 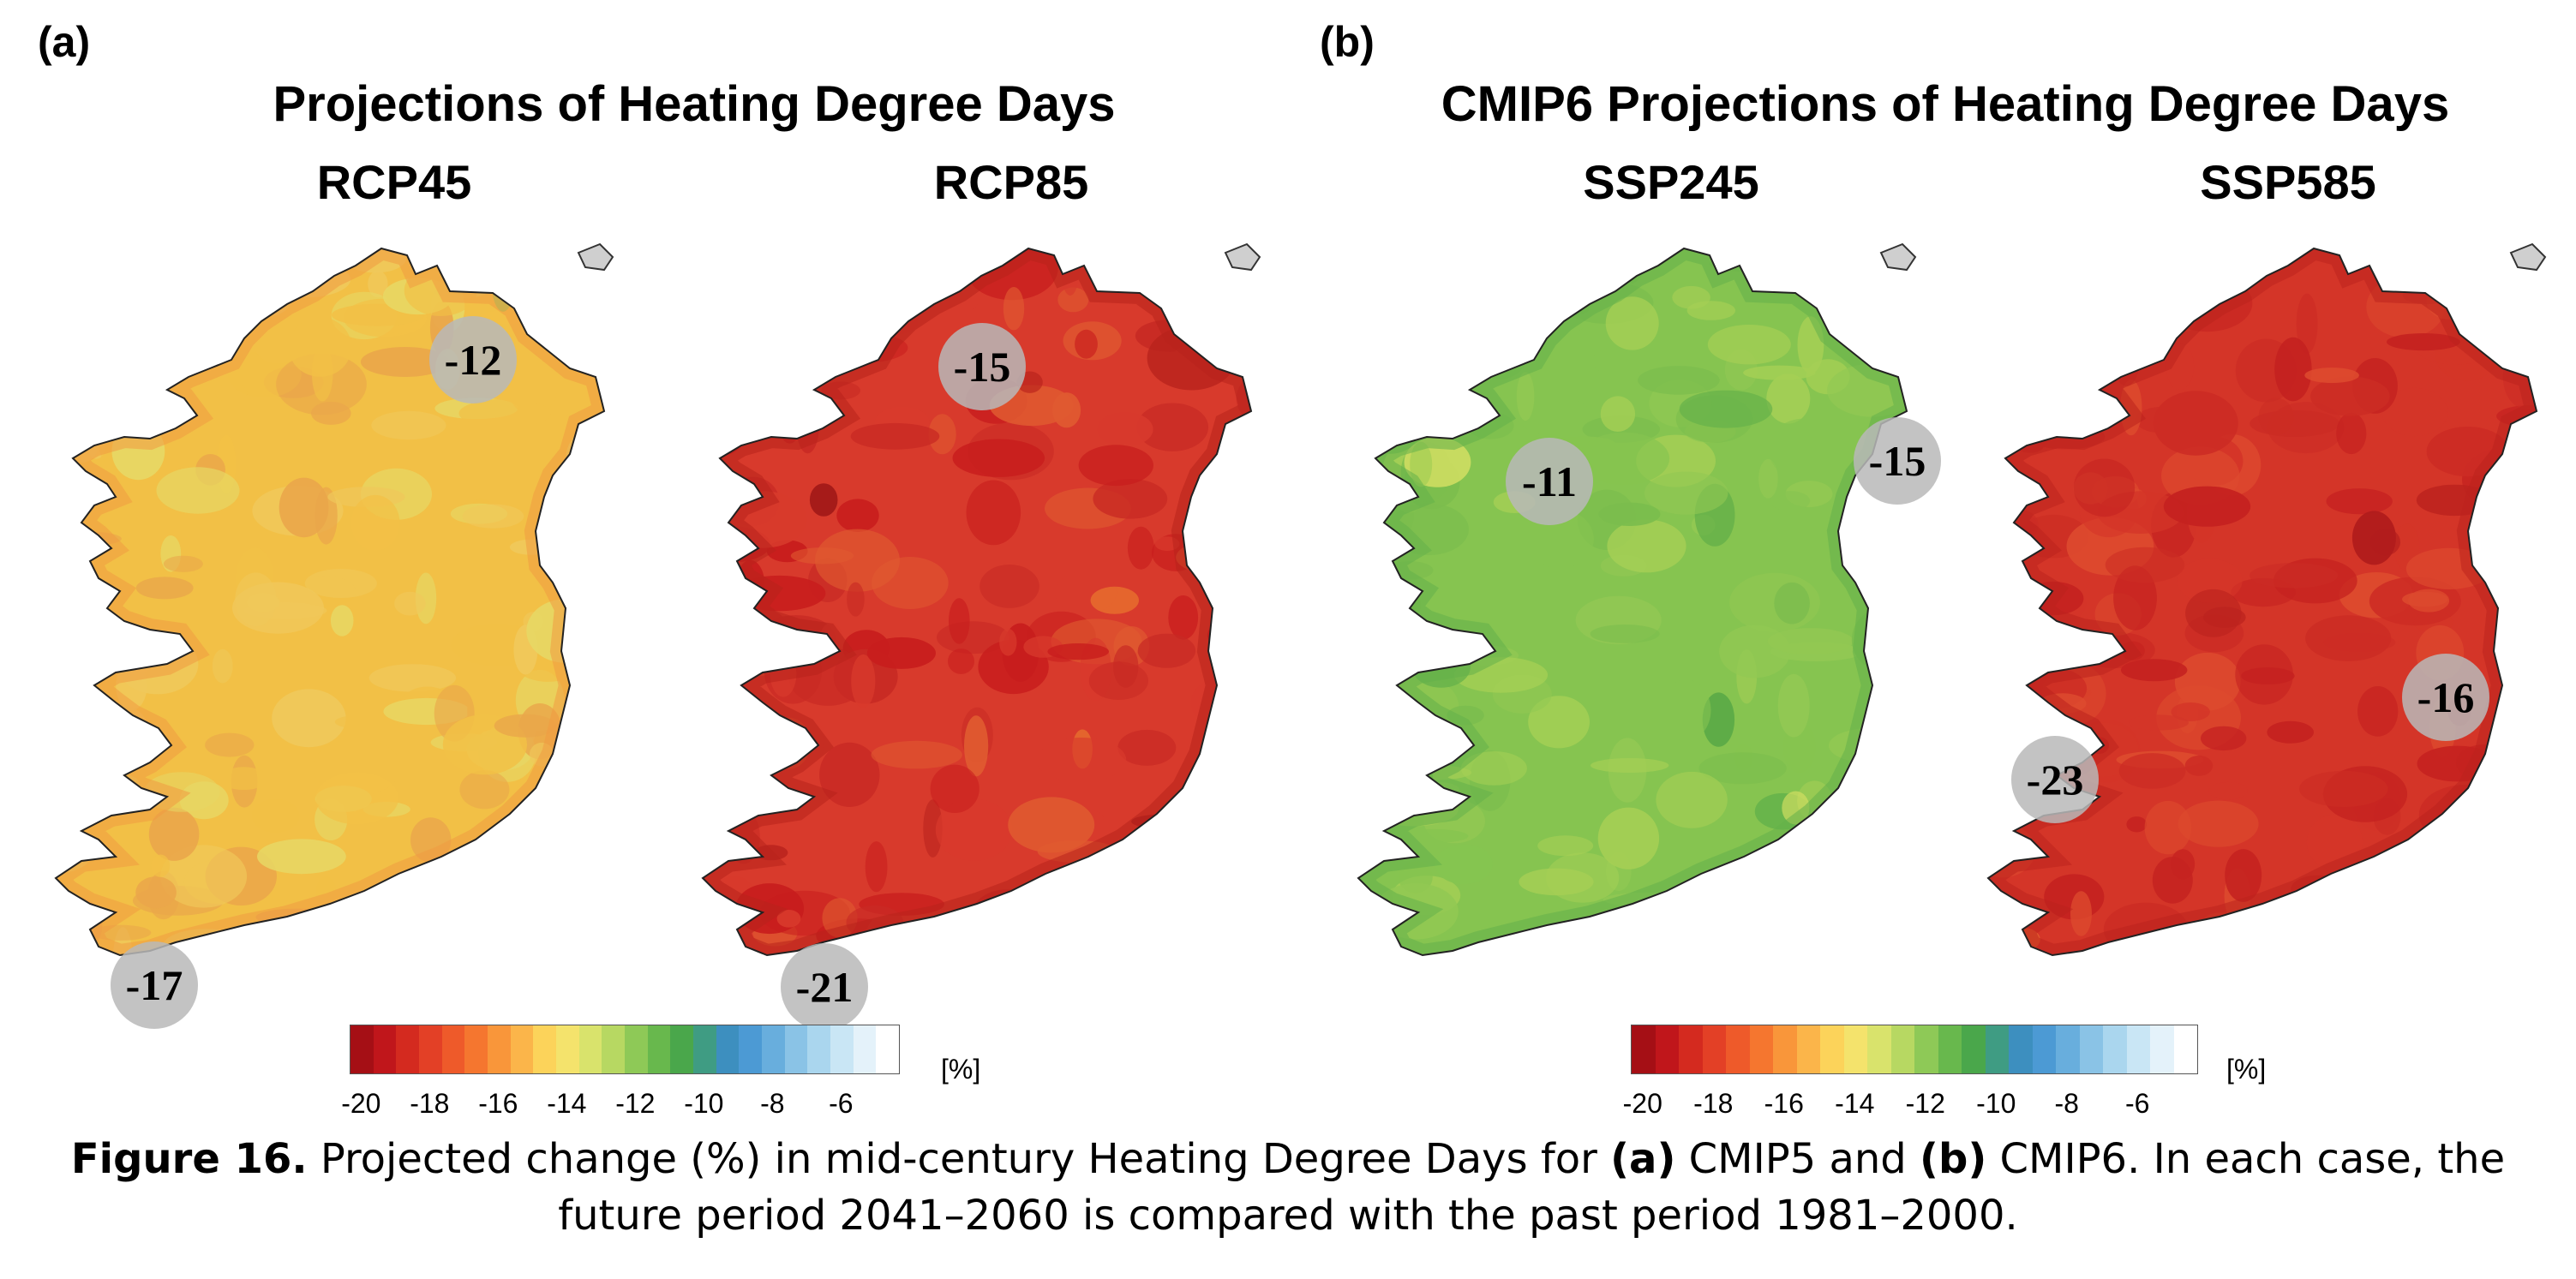 I want to click on scenario-title-ssp245: SSP245, so click(x=1671, y=182).